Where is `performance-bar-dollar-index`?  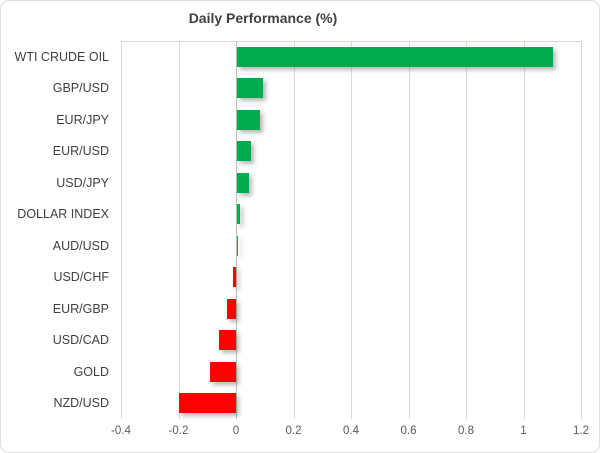 performance-bar-dollar-index is located at coordinates (238, 214).